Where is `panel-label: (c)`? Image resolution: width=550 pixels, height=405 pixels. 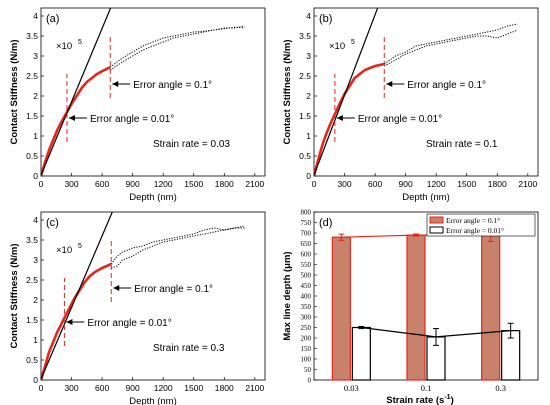 panel-label: (c) is located at coordinates (52, 223).